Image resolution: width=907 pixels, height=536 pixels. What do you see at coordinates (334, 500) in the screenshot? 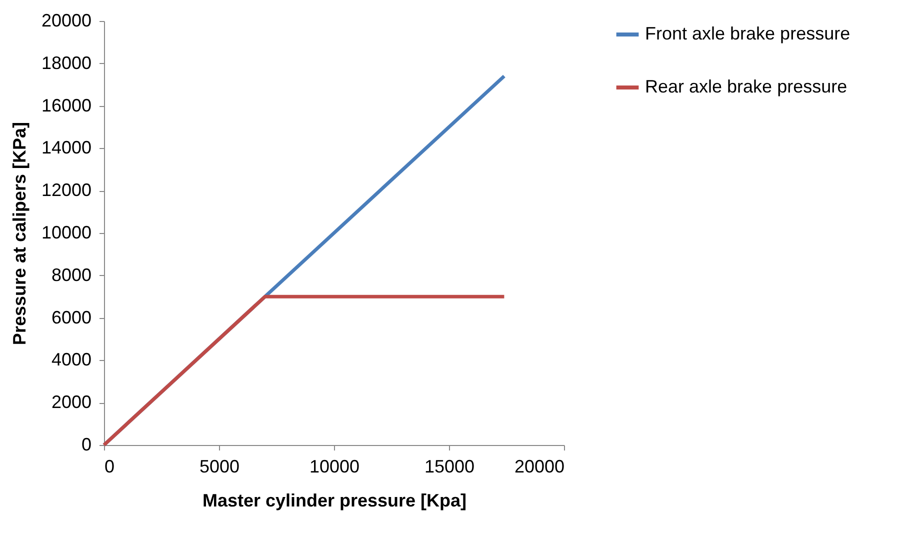
I see `x-axis-title: Master cylinder pressure [Kpa]` at bounding box center [334, 500].